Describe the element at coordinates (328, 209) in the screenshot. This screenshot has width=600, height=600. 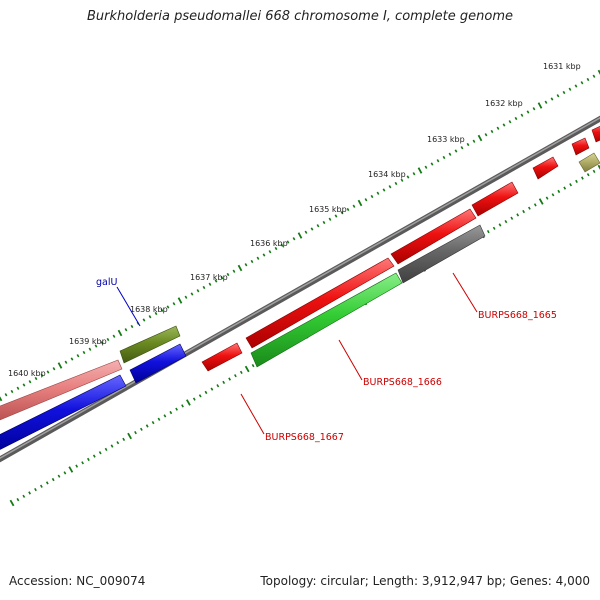
I see `ruler-label-1635: 1635 kbp` at that location.